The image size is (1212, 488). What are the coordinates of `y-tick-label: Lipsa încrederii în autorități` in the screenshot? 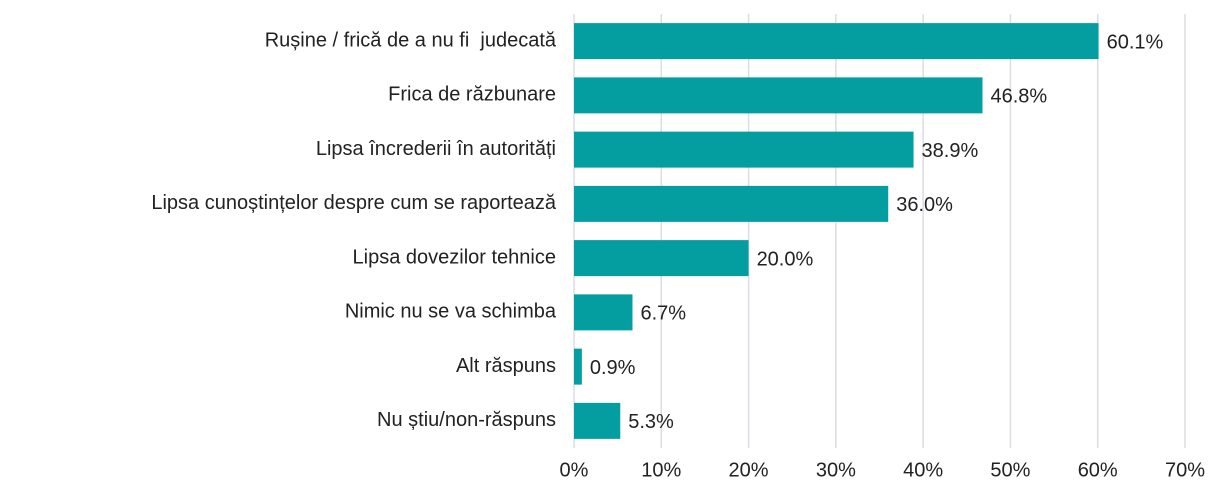 It's located at (436, 149).